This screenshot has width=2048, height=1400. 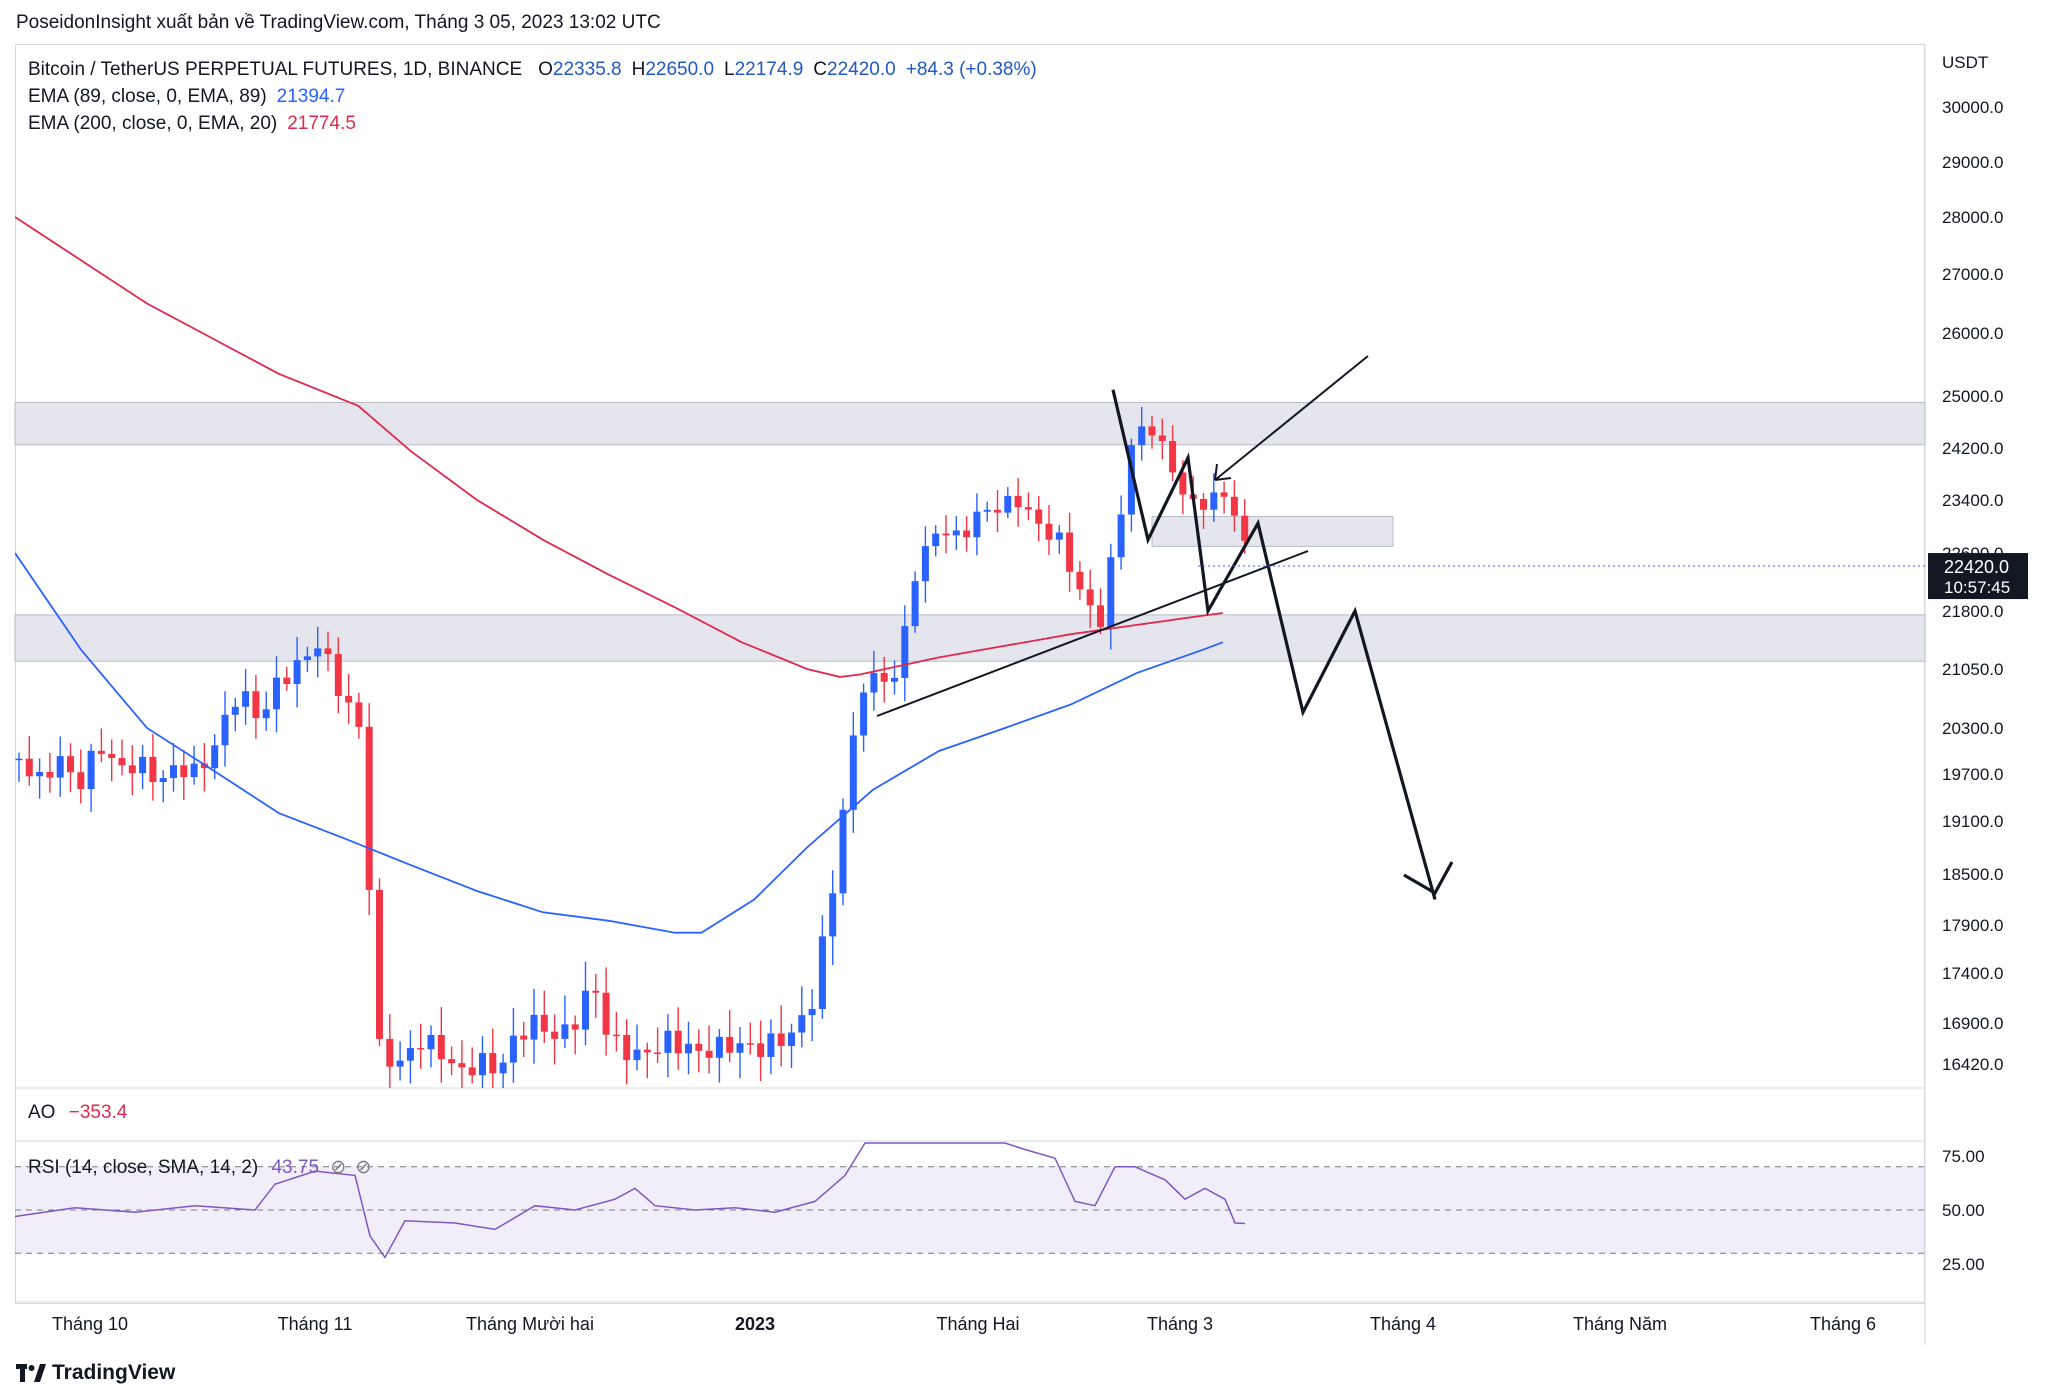 I want to click on ema89-label: EMA (89, close, 0, EMA, 89), so click(x=147, y=96).